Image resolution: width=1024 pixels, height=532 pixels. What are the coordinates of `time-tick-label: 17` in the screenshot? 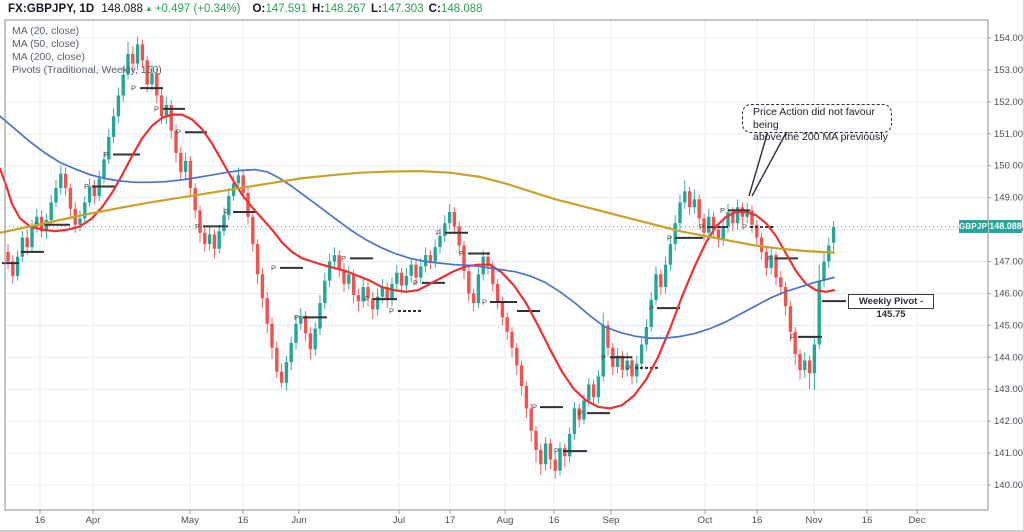 It's located at (450, 520).